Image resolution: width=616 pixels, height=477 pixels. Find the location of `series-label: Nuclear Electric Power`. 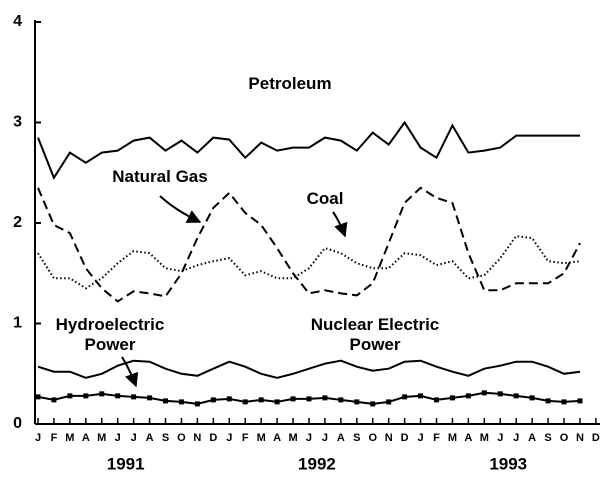

series-label: Nuclear Electric Power is located at coordinates (375, 334).